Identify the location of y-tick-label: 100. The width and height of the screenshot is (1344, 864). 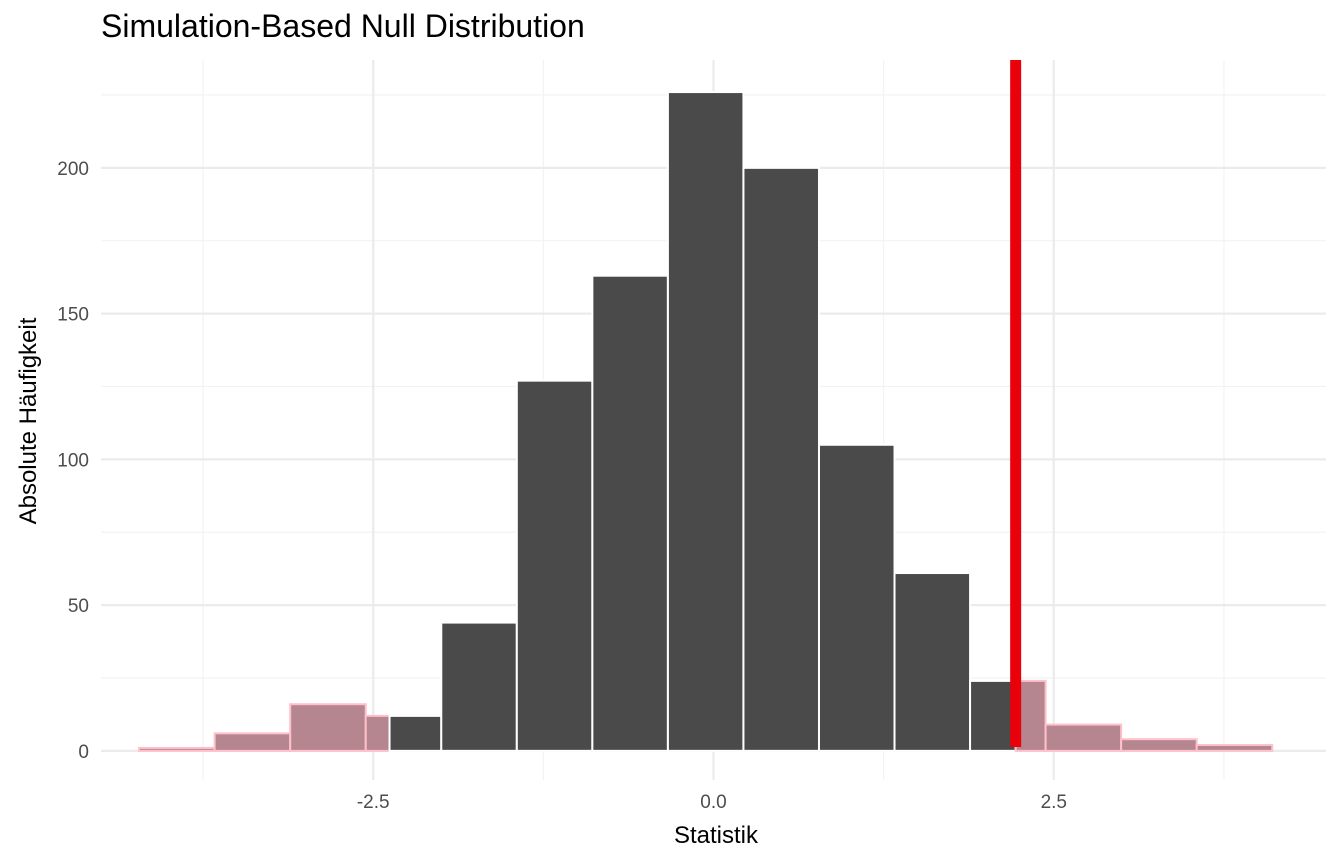
(73, 460).